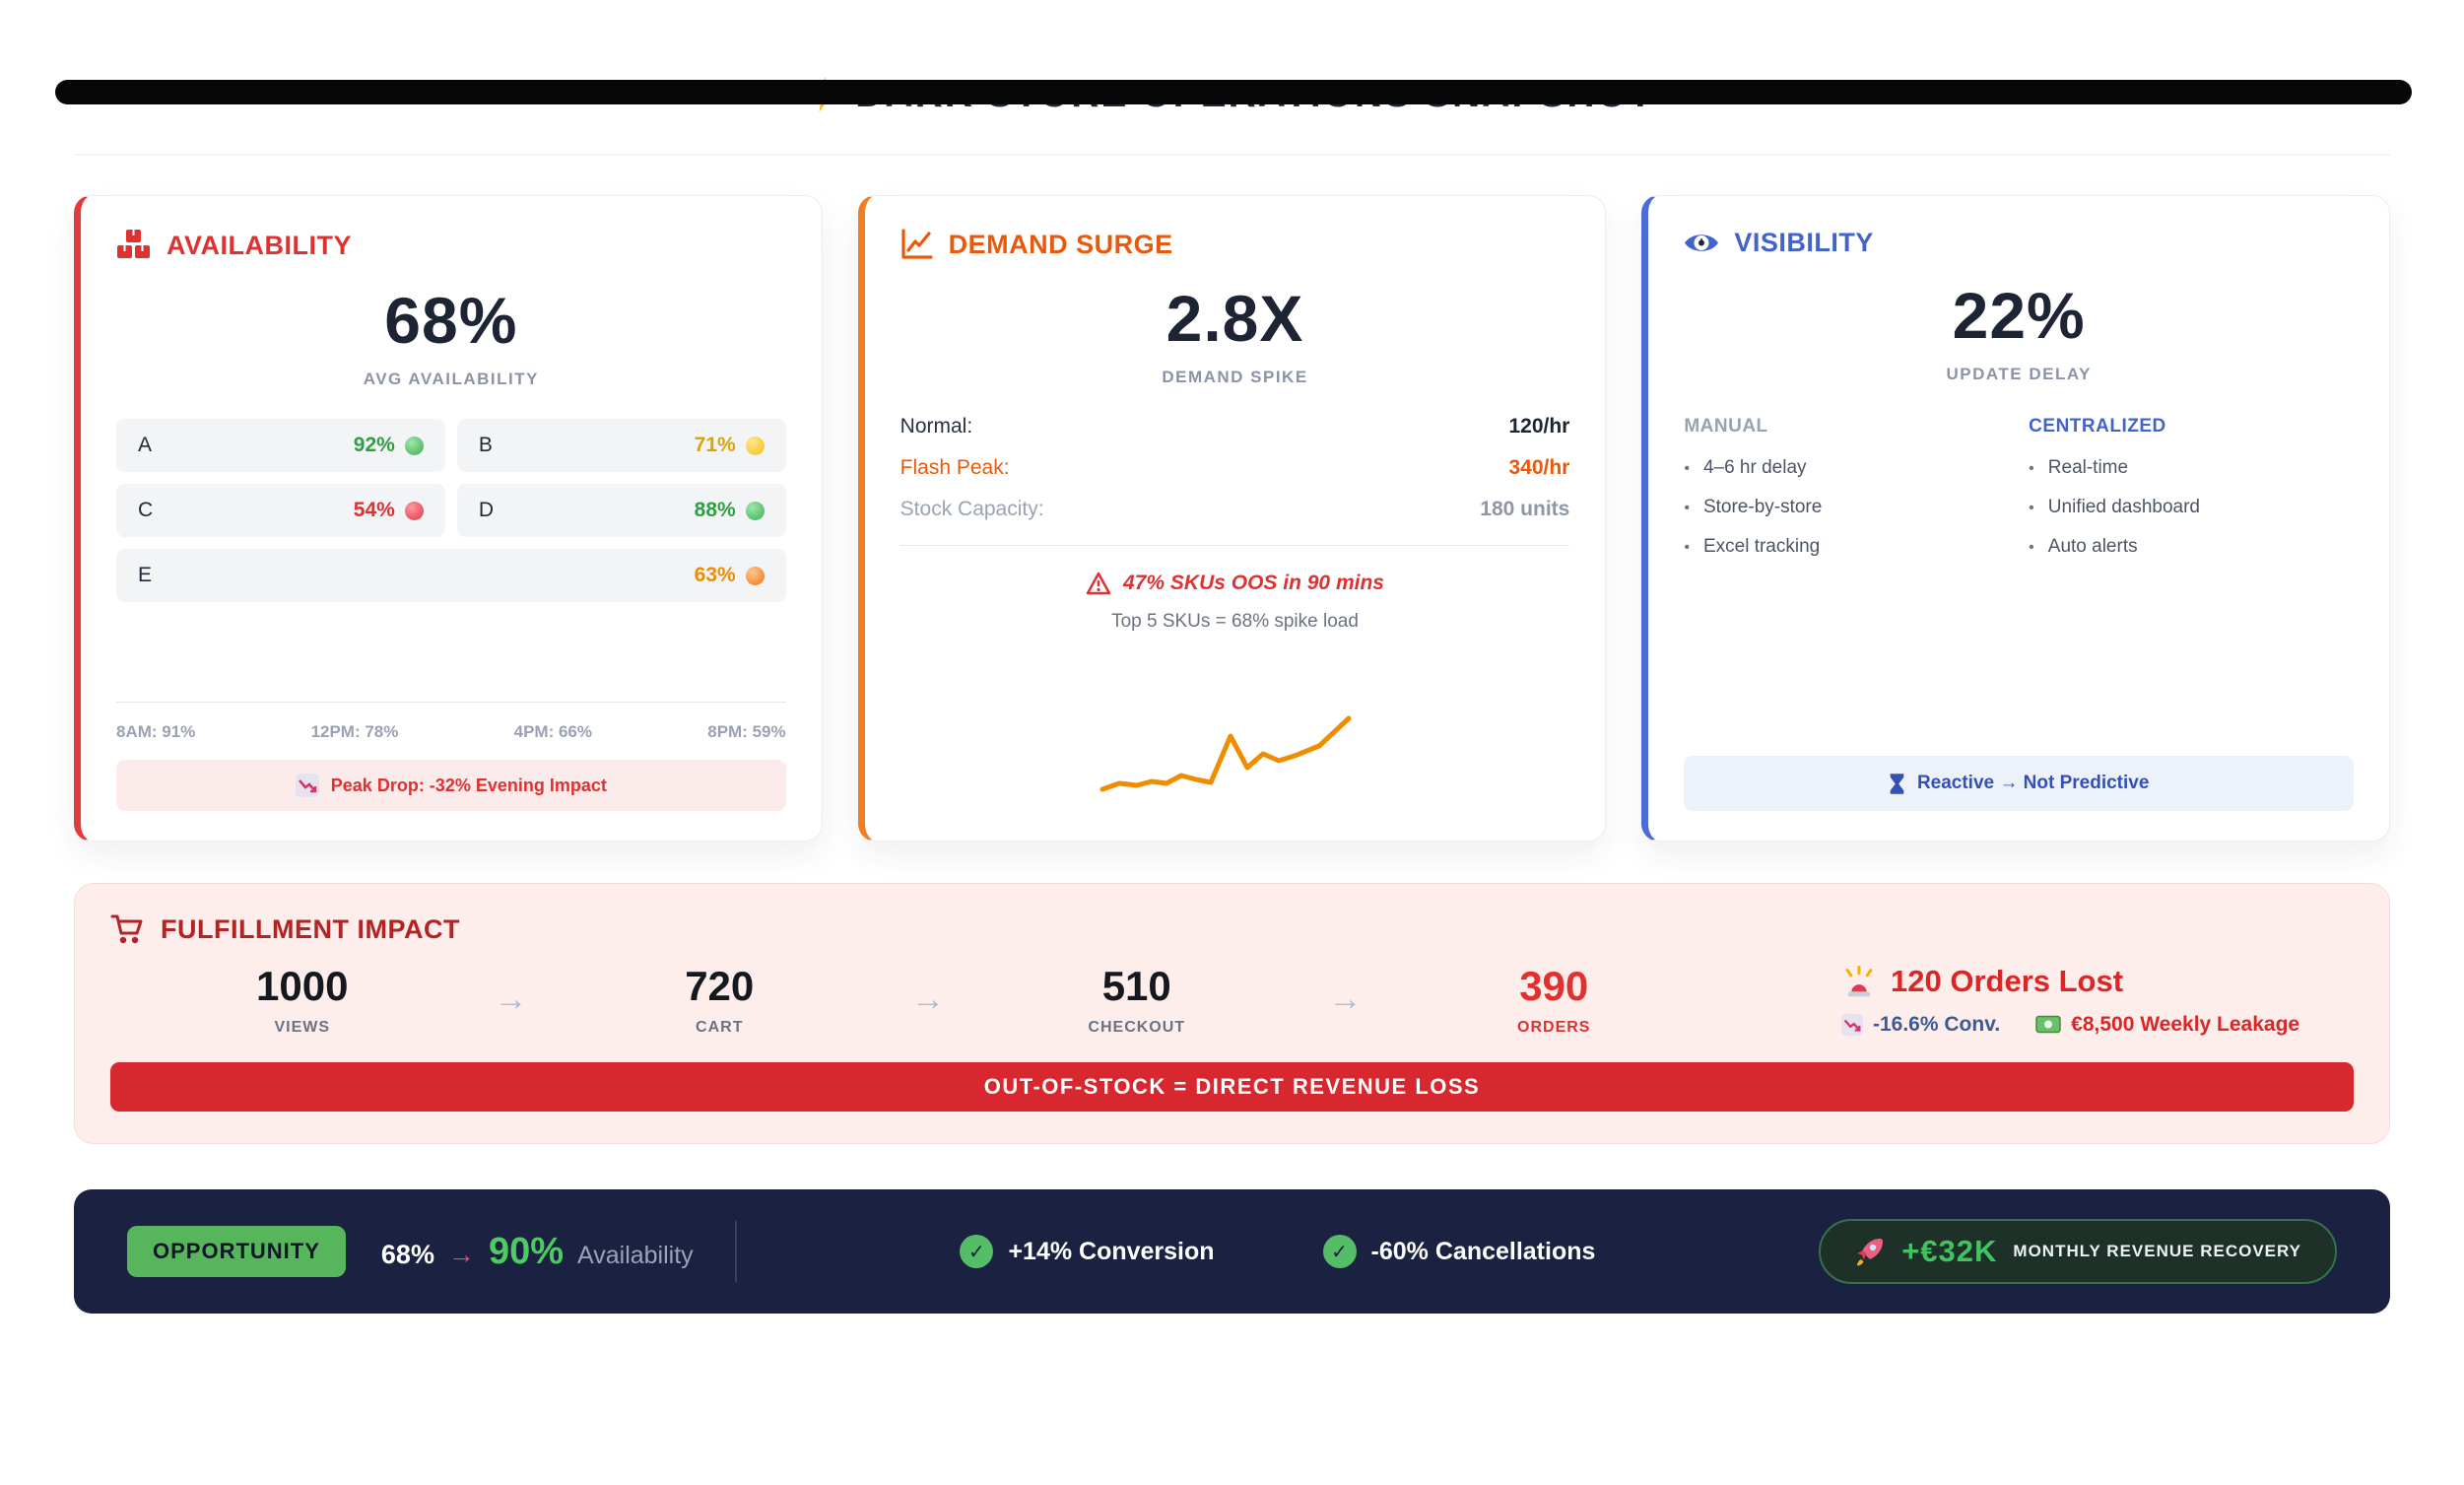 Image resolution: width=2464 pixels, height=1485 pixels. Describe the element at coordinates (1235, 427) in the screenshot. I see `demand-row: Normal: 120/hr` at that location.